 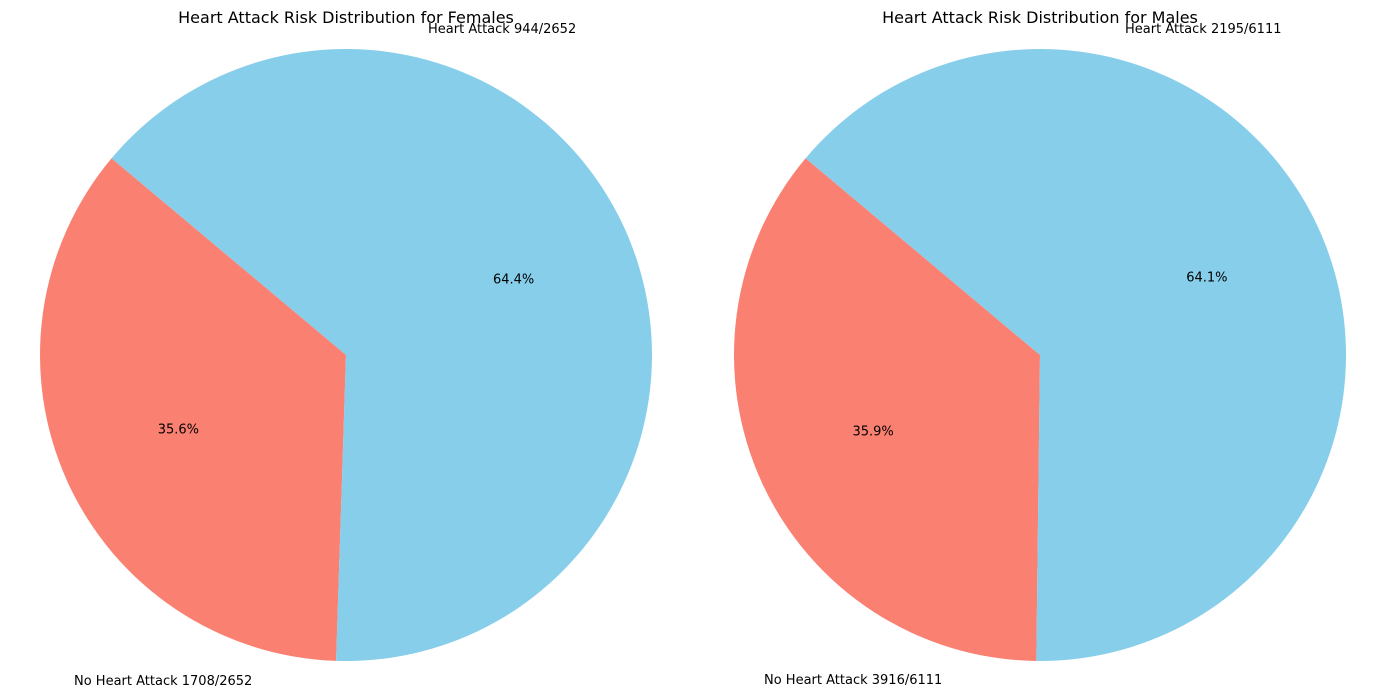 I want to click on percent-label-heart-attack-males: 35.9%, so click(x=873, y=432).